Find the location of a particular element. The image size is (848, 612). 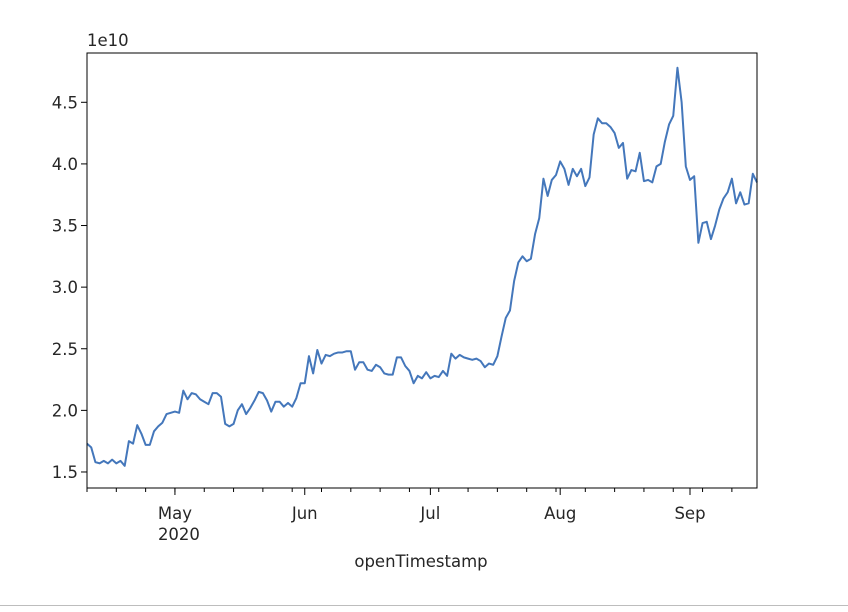

x-tick-label: Aug is located at coordinates (560, 513).